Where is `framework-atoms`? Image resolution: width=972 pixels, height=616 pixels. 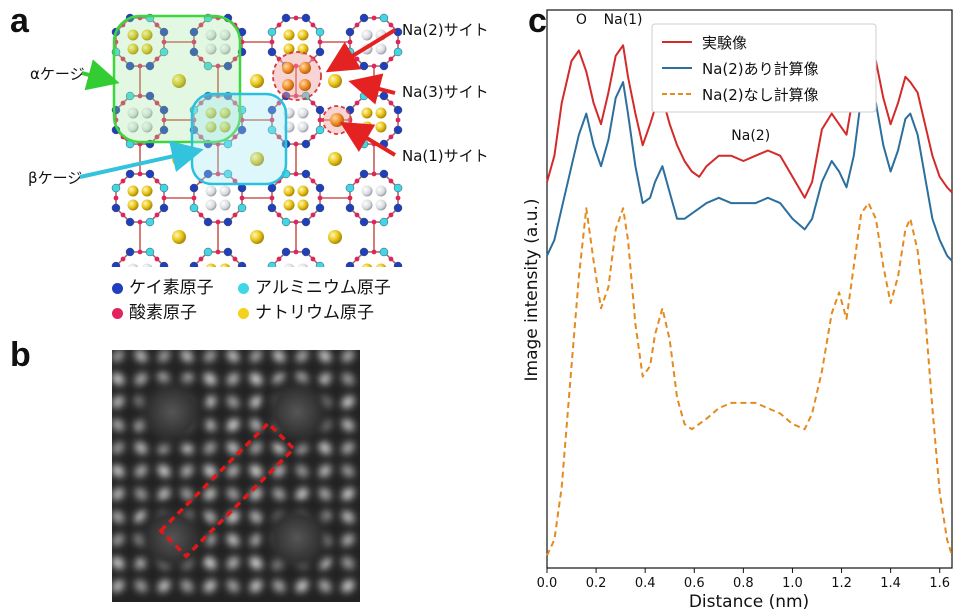
framework-atoms is located at coordinates (257, 140).